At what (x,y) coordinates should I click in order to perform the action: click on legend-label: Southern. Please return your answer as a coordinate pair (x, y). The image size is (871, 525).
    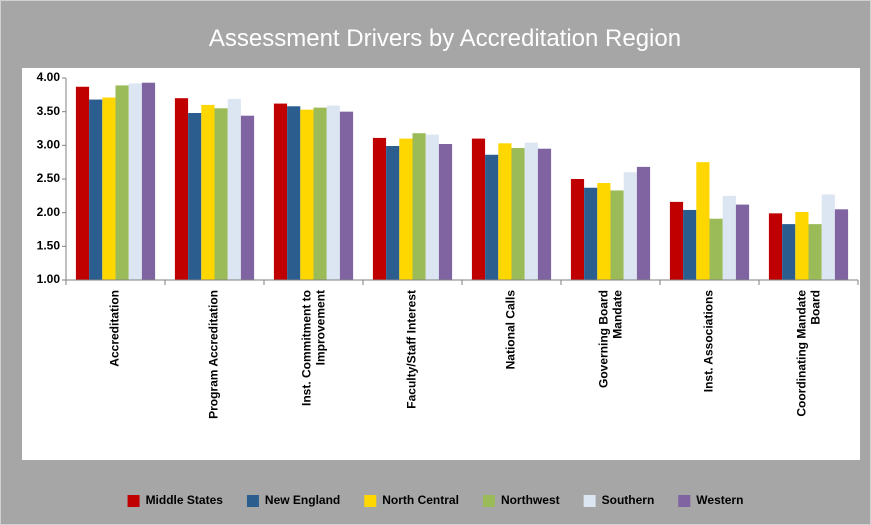
    Looking at the image, I should click on (628, 500).